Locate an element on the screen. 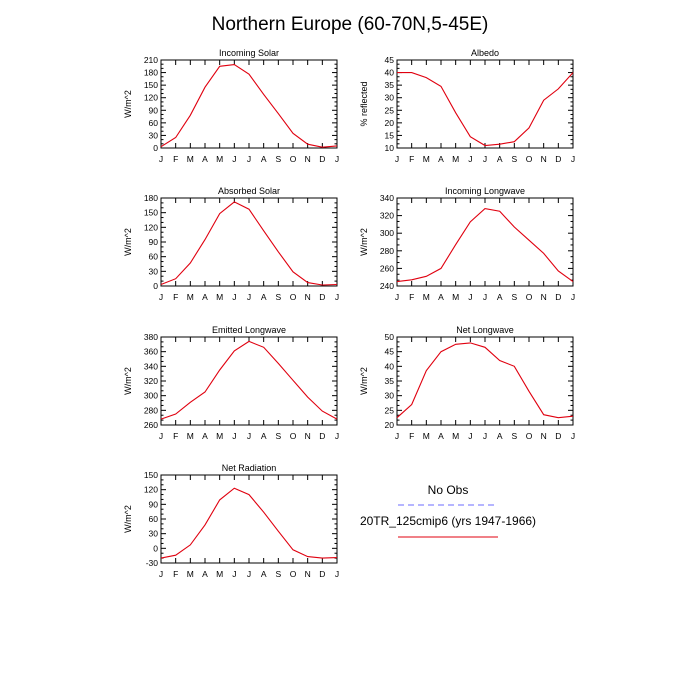 The width and height of the screenshot is (700, 700). y-tick-label: 380 is located at coordinates (151, 337).